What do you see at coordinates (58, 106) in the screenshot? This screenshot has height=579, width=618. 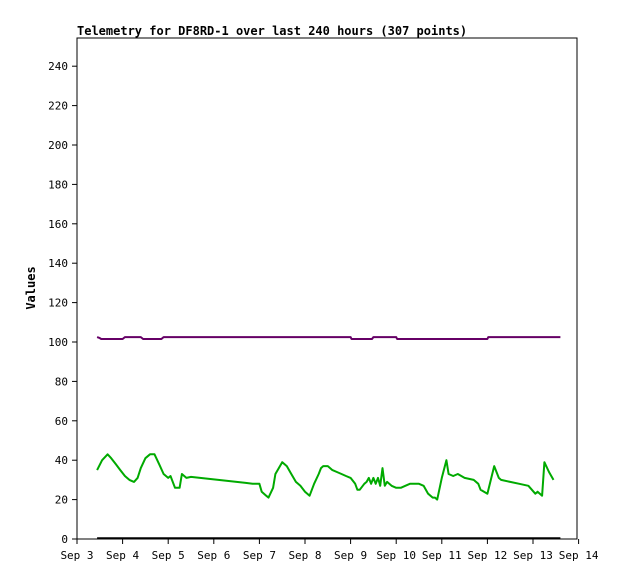 I see `y-tick-label: 220` at bounding box center [58, 106].